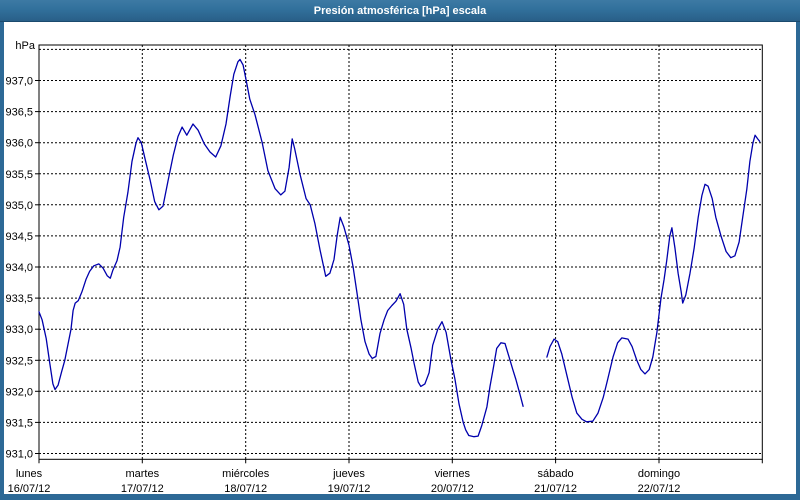 The height and width of the screenshot is (500, 800). What do you see at coordinates (556, 474) in the screenshot?
I see `x-day-name: sábado` at bounding box center [556, 474].